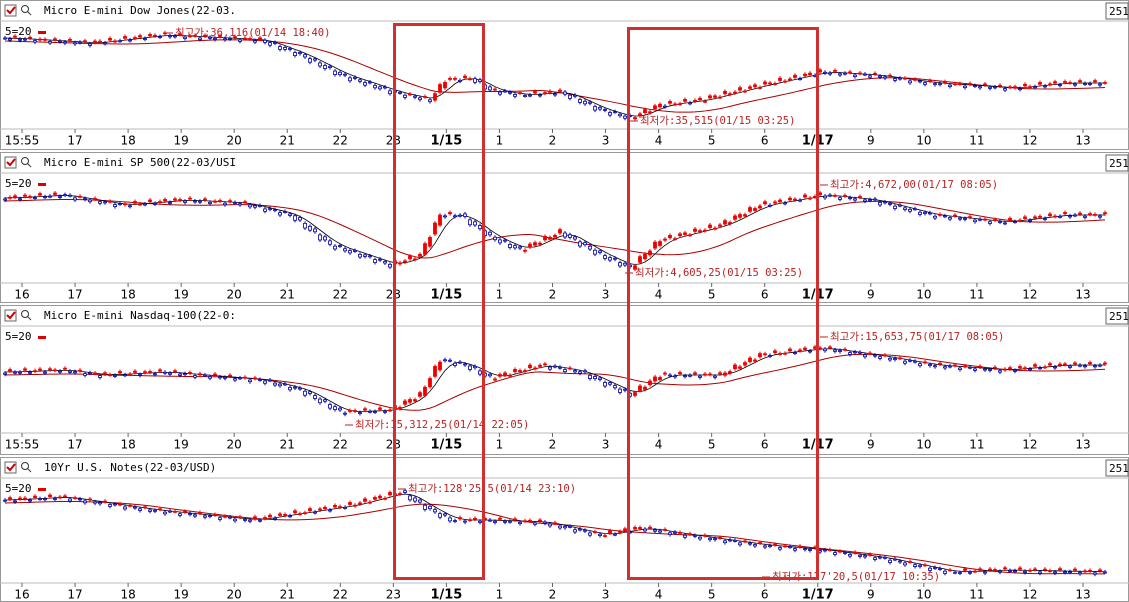 Image resolution: width=1129 pixels, height=602 pixels. Describe the element at coordinates (234, 595) in the screenshot. I see `x-tick-label: 20` at that location.